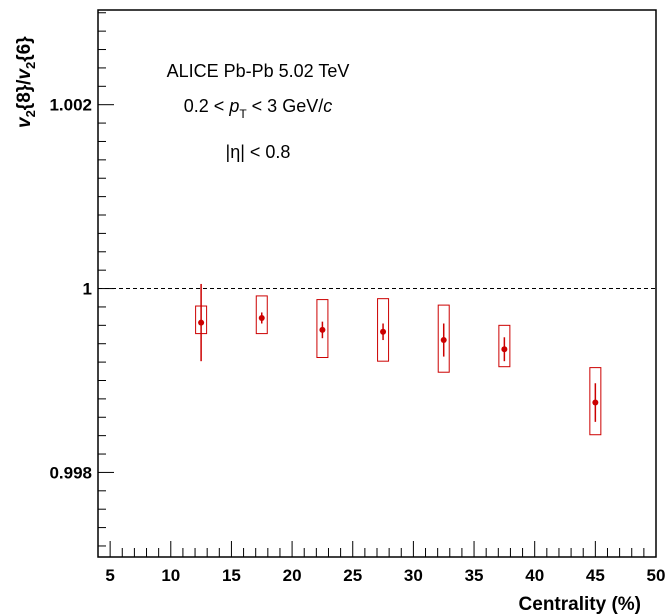 The height and width of the screenshot is (616, 667). I want to click on y-axis-title: v2{8}/v2{6}, so click(26, 82).